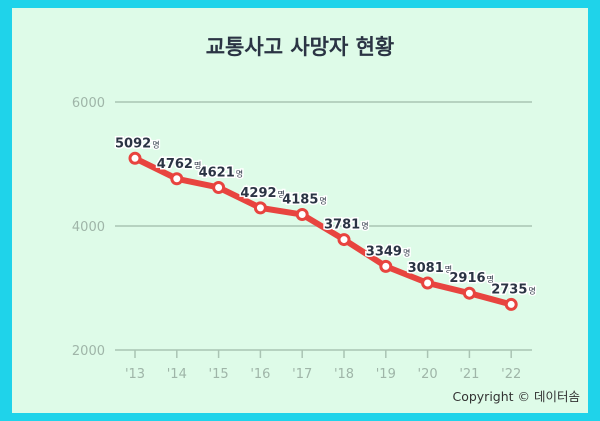  Describe the element at coordinates (430, 268) in the screenshot. I see `data-label: 3081명` at that location.